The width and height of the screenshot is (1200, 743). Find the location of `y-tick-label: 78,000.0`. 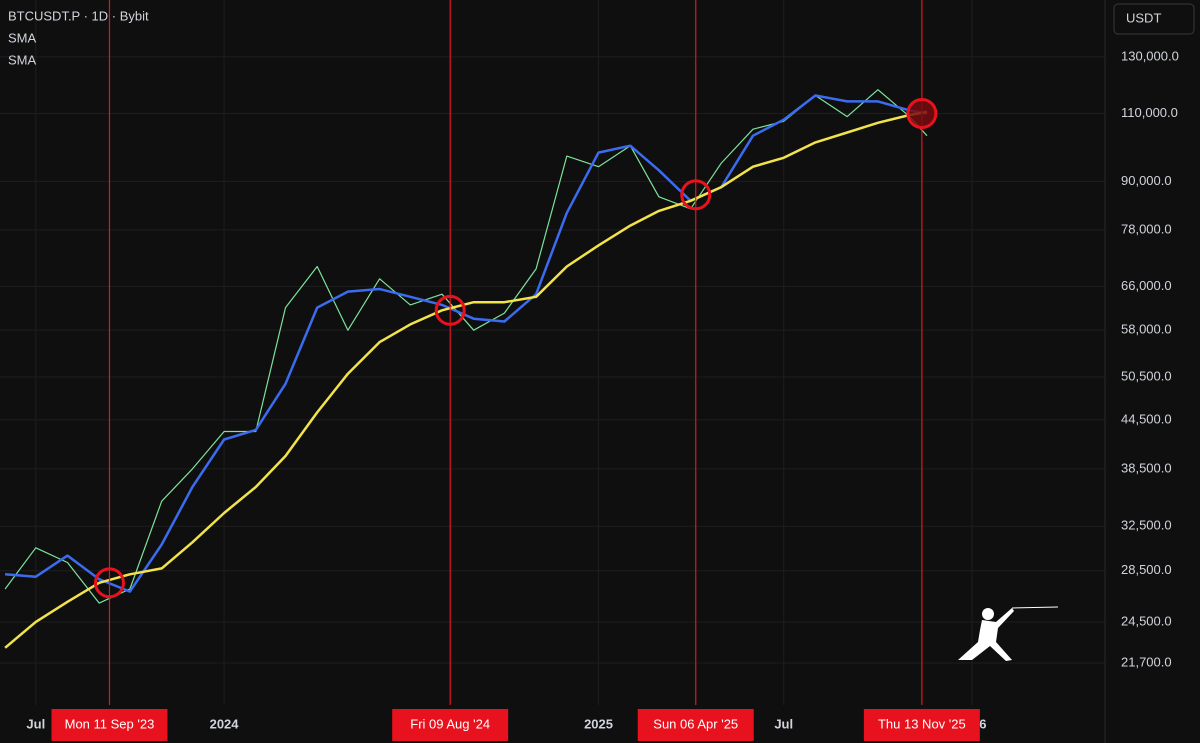

y-tick-label: 78,000.0 is located at coordinates (1146, 228).